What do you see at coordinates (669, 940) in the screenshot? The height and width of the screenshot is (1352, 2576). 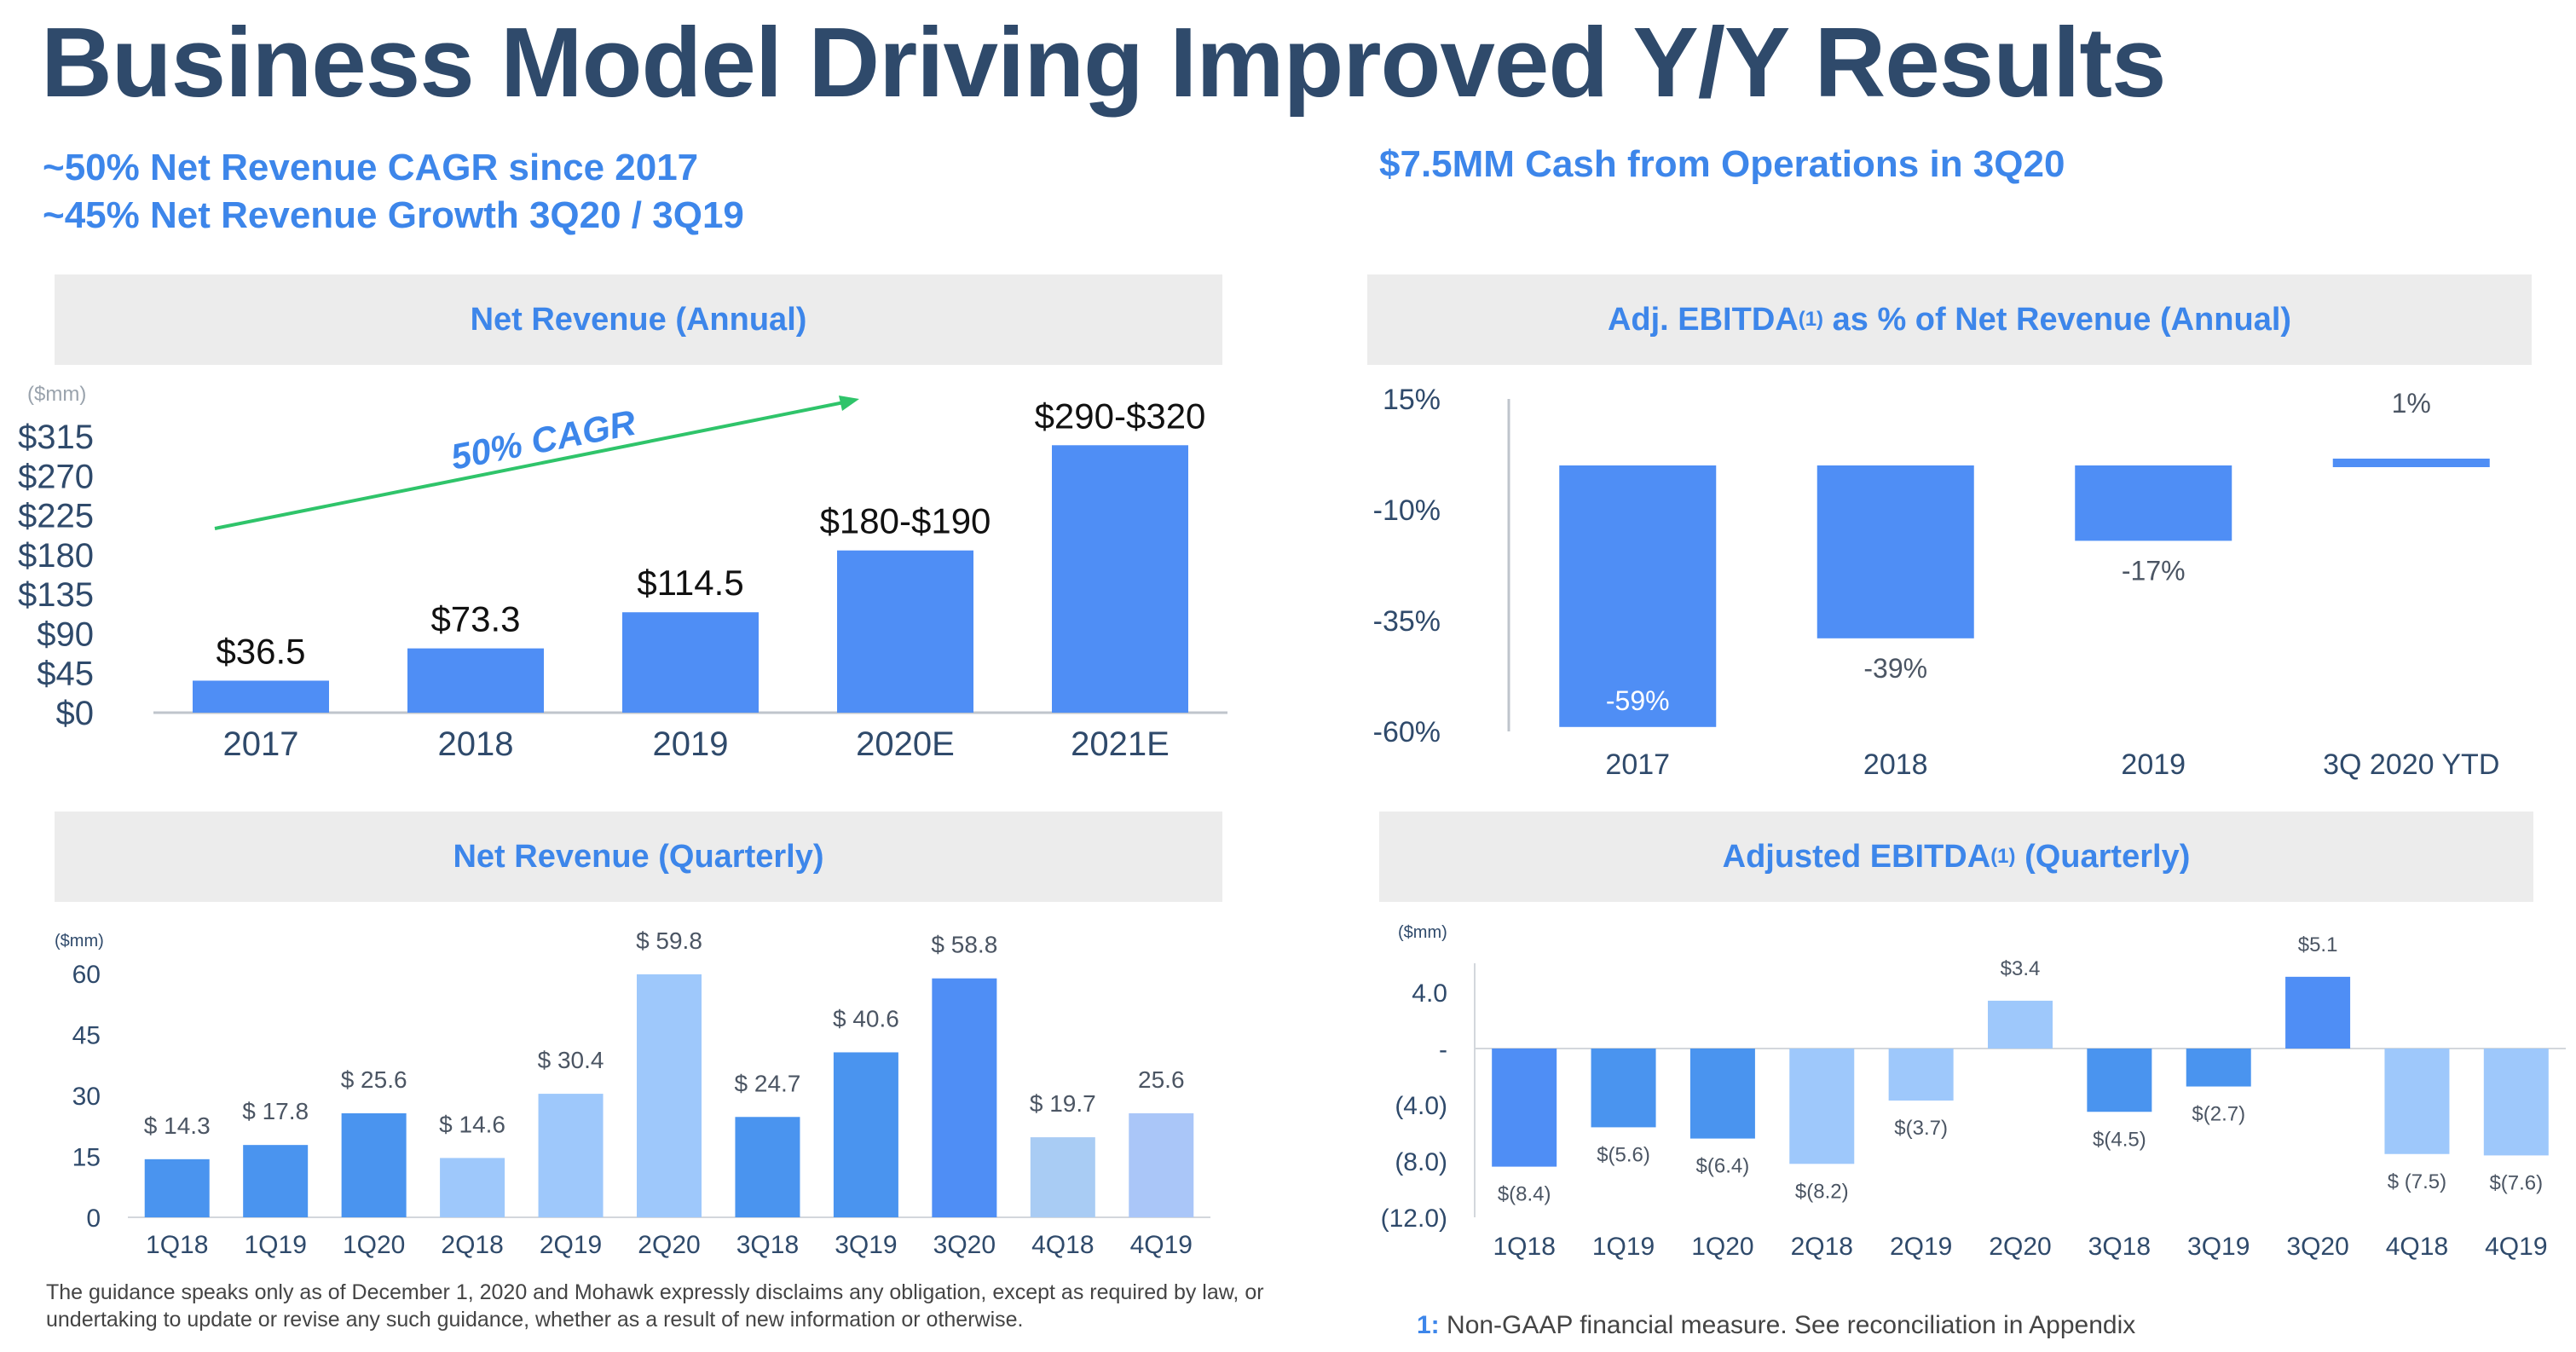 I see `data-label: $ 59.8` at bounding box center [669, 940].